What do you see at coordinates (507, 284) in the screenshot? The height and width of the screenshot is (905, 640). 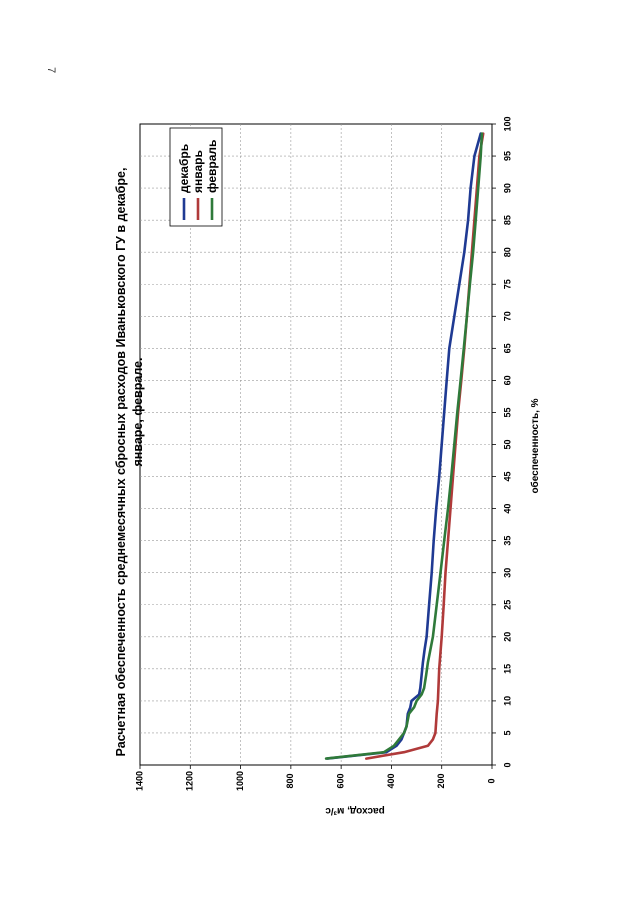 I see `x-tick-label: 75` at bounding box center [507, 284].